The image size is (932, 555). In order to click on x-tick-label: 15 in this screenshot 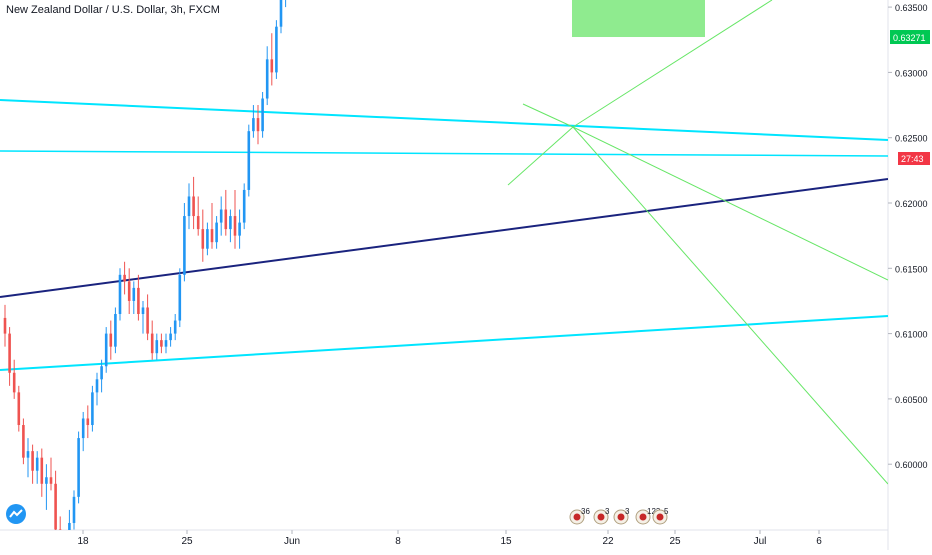, I will do `click(506, 541)`.